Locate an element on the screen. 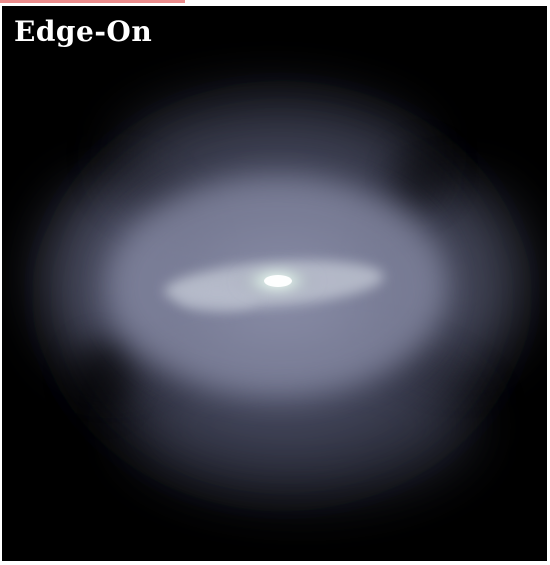  dark-patch-left is located at coordinates (102, 376).